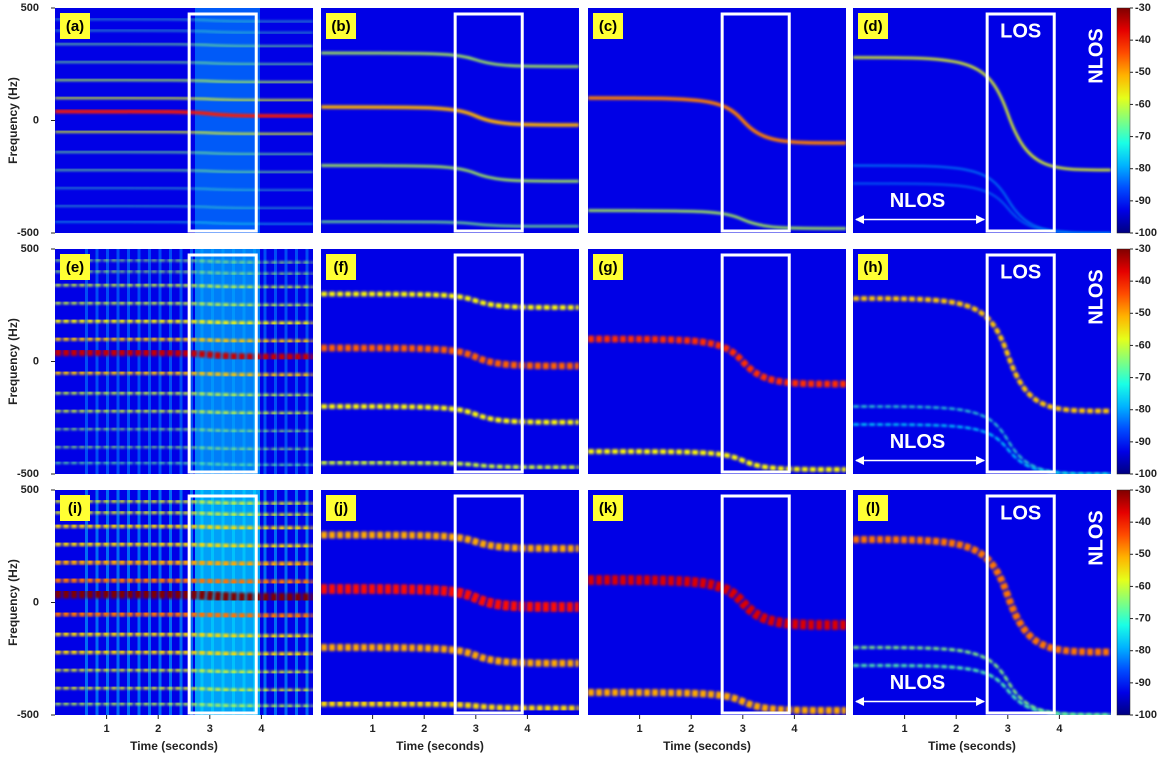 This screenshot has height=767, width=1167. Describe the element at coordinates (1123, 120) in the screenshot. I see `colorbar` at that location.